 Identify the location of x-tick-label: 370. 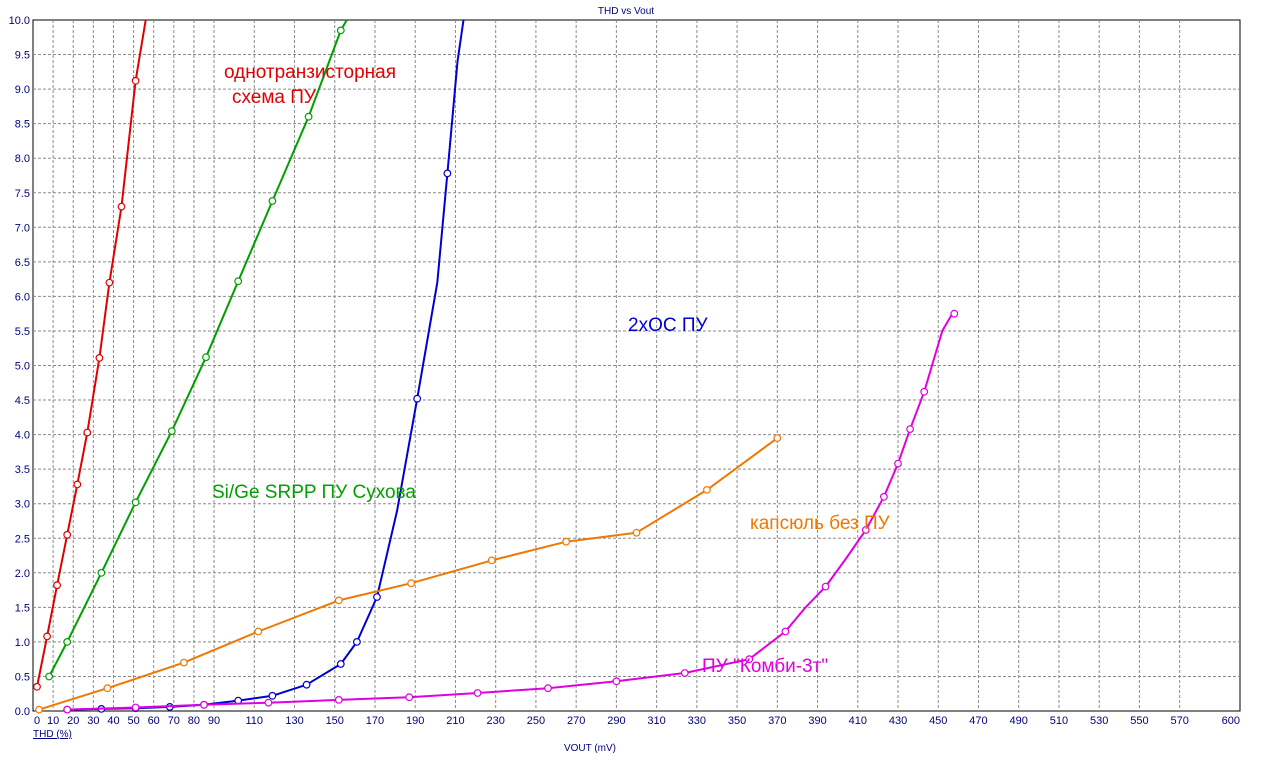
(777, 721).